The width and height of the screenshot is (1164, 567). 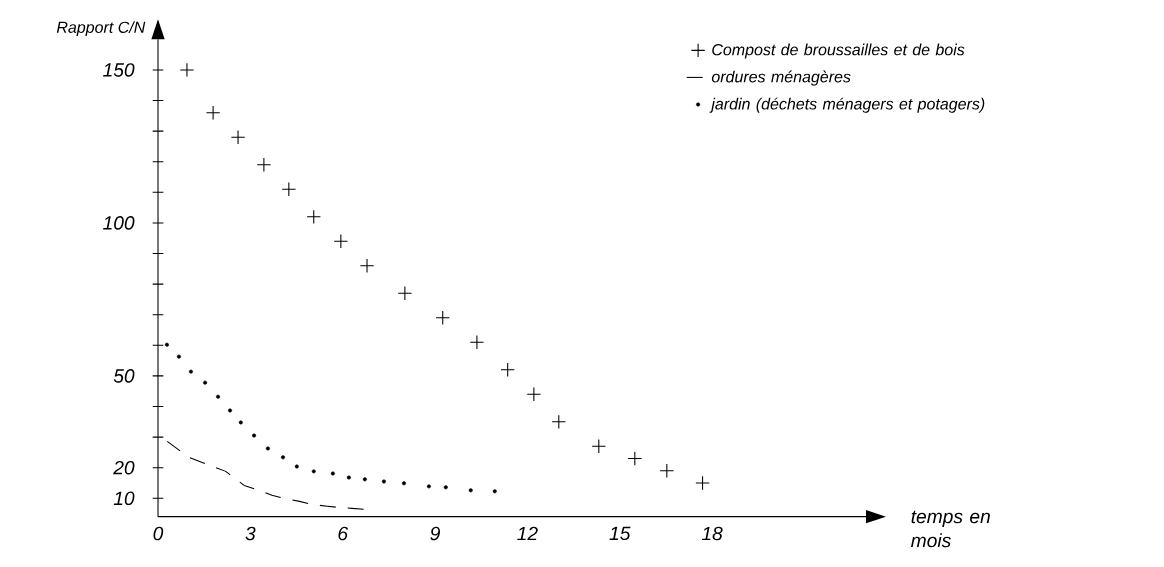 What do you see at coordinates (124, 468) in the screenshot?
I see `y-tick-label: 20` at bounding box center [124, 468].